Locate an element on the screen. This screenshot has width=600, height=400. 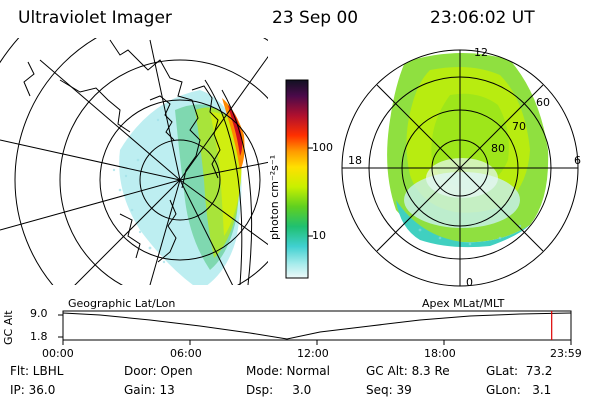
time-tick-1200: 12:00 is located at coordinates (313, 353).